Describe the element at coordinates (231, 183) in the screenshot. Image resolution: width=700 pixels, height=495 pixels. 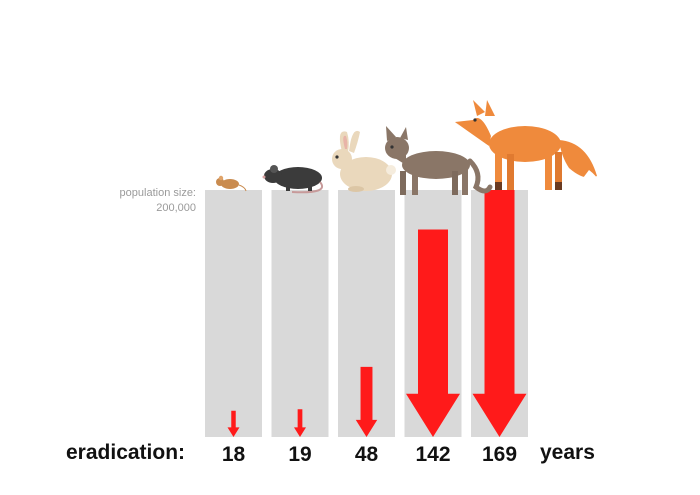
I see `mouse-icon` at that location.